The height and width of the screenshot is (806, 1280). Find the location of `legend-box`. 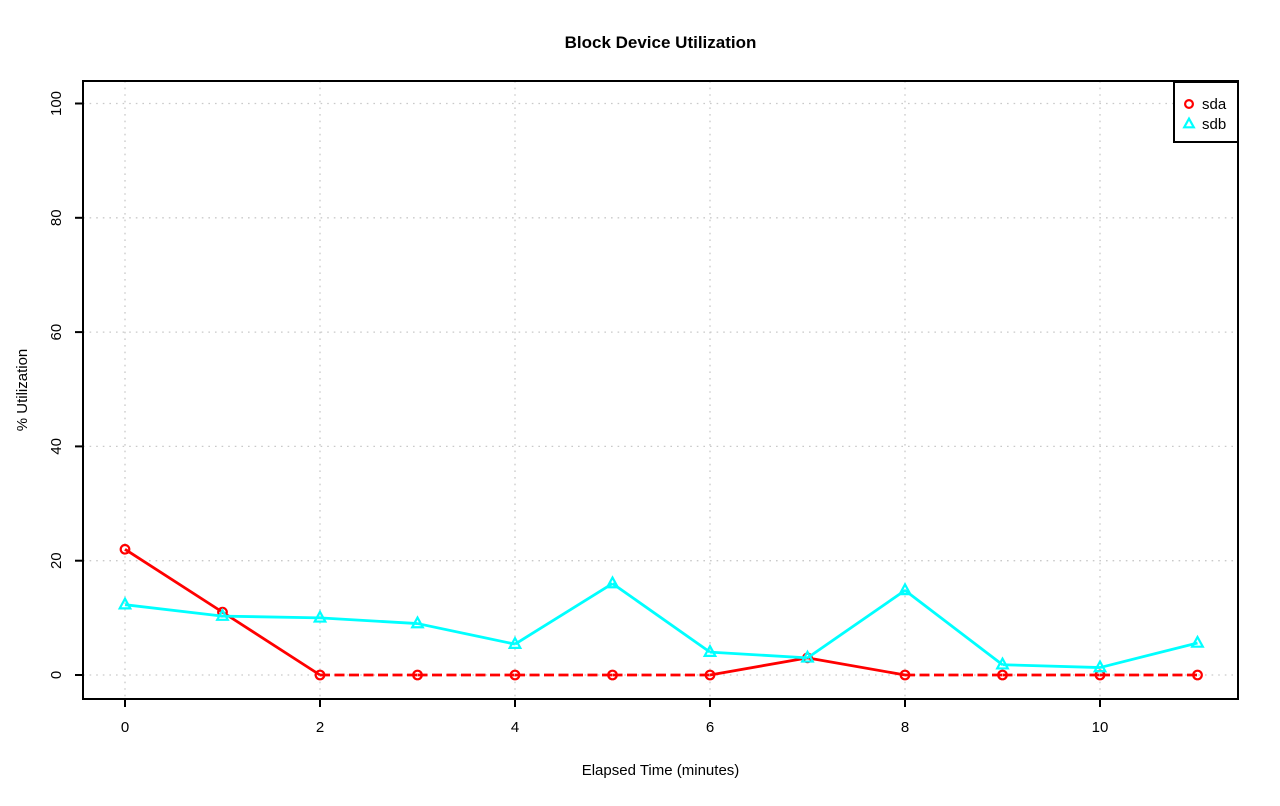

legend-box is located at coordinates (1206, 112).